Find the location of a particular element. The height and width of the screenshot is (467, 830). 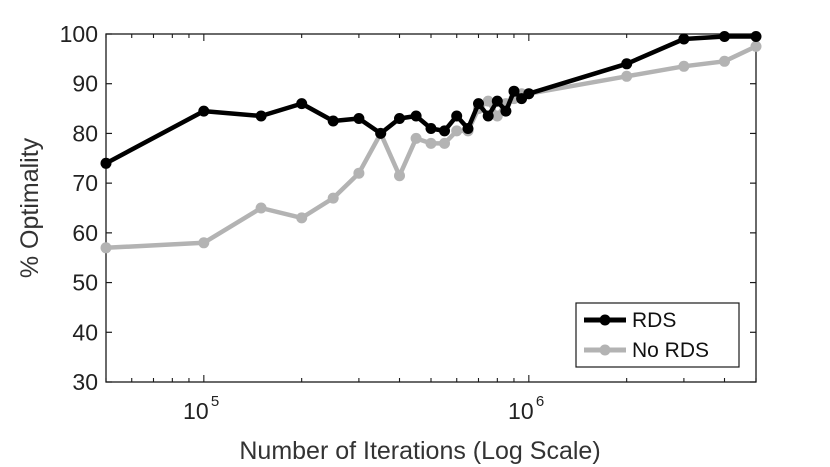

y-tick-label: 40 is located at coordinates (85, 332).